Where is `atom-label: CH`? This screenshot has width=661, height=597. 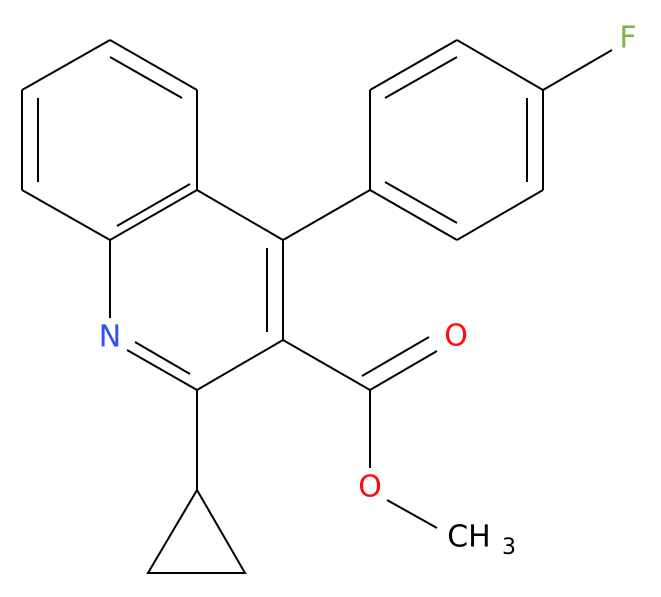 atom-label: CH is located at coordinates (469, 537).